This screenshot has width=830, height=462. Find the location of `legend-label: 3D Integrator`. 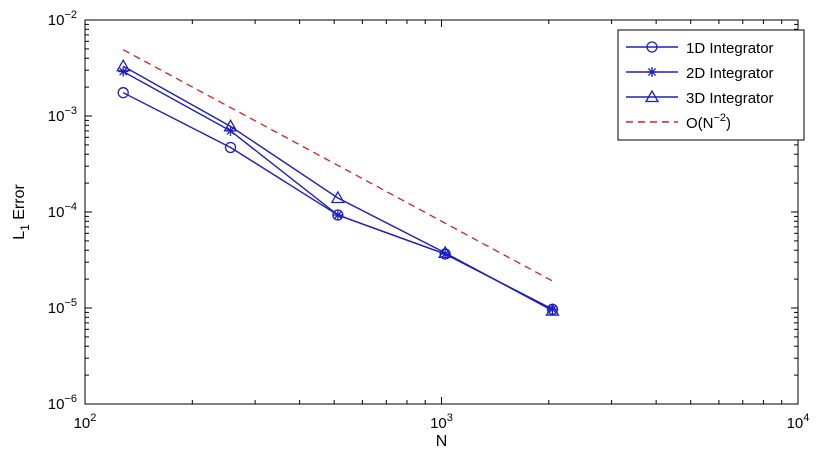

legend-label: 3D Integrator is located at coordinates (730, 98).